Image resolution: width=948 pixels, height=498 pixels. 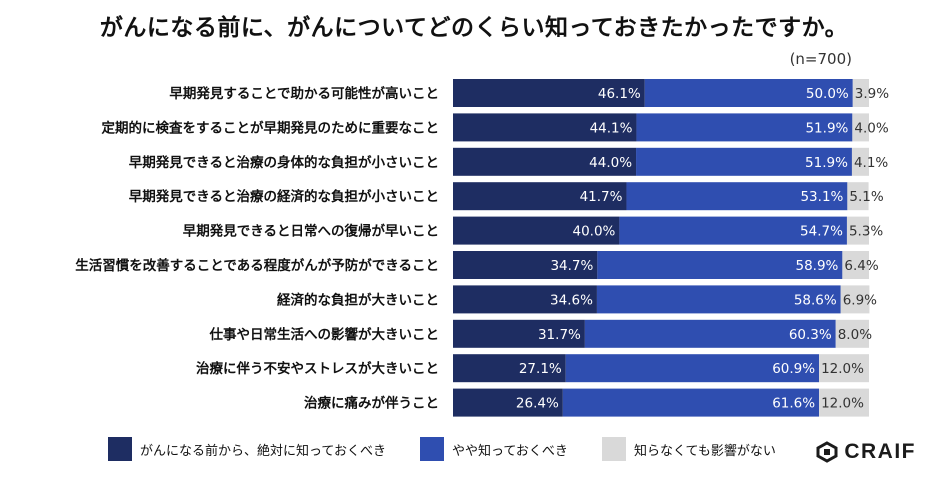 I want to click on category-label: 早期発見することで助かる可能性が高いこと, so click(x=304, y=93).